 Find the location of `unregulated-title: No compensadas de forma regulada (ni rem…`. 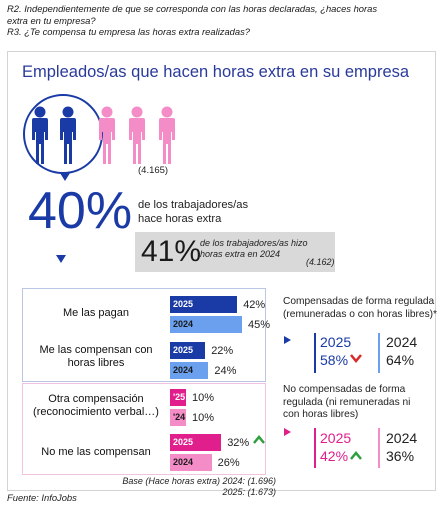

unregulated-title: No compensadas de forma regulada (ni rem… is located at coordinates (346, 403).